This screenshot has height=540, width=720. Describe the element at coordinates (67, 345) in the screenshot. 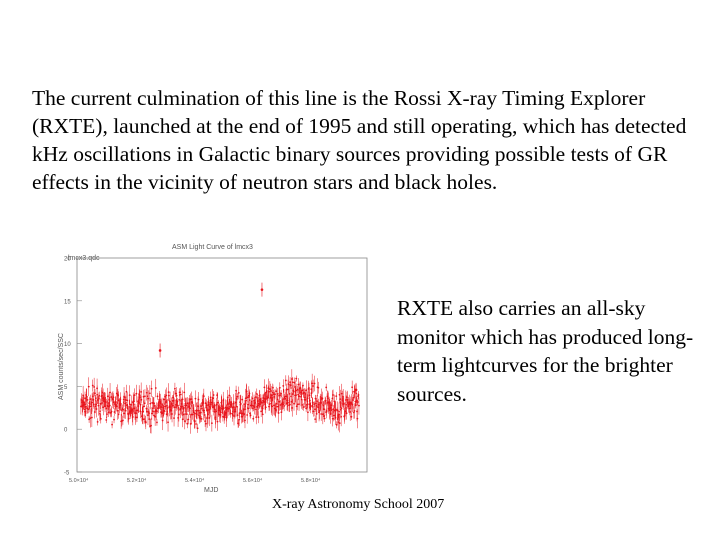

I see `y-tick-label: 10` at that location.